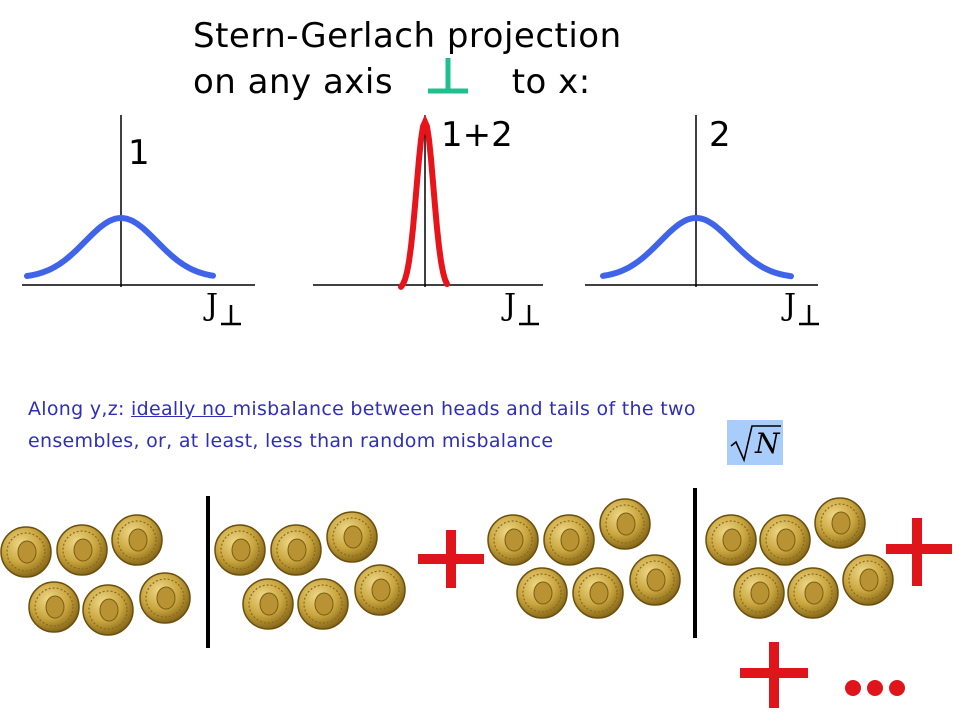  I want to click on plot-3-label: 2, so click(720, 135).